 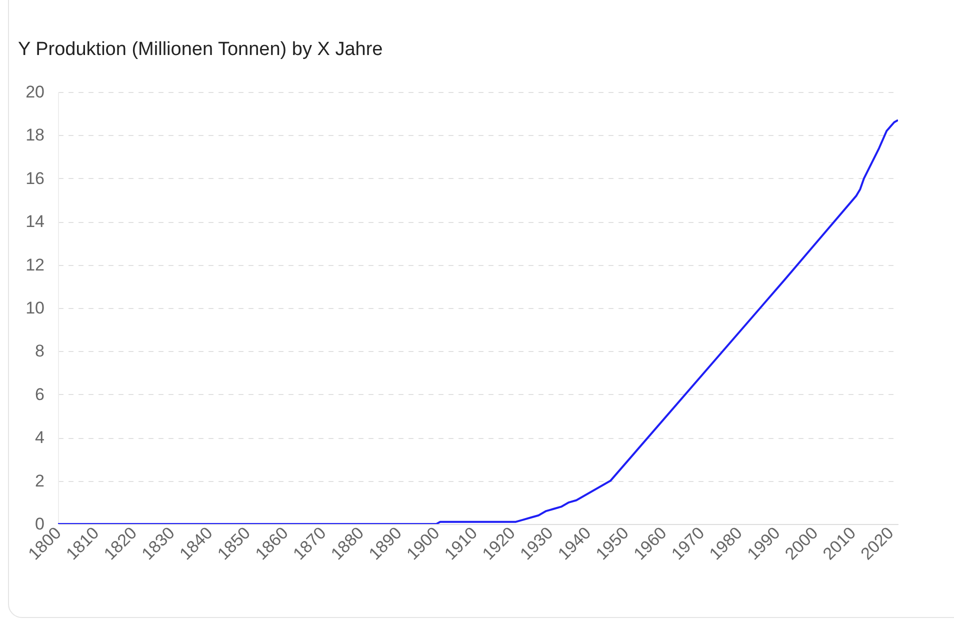 What do you see at coordinates (35, 222) in the screenshot?
I see `y-tick-label: 14` at bounding box center [35, 222].